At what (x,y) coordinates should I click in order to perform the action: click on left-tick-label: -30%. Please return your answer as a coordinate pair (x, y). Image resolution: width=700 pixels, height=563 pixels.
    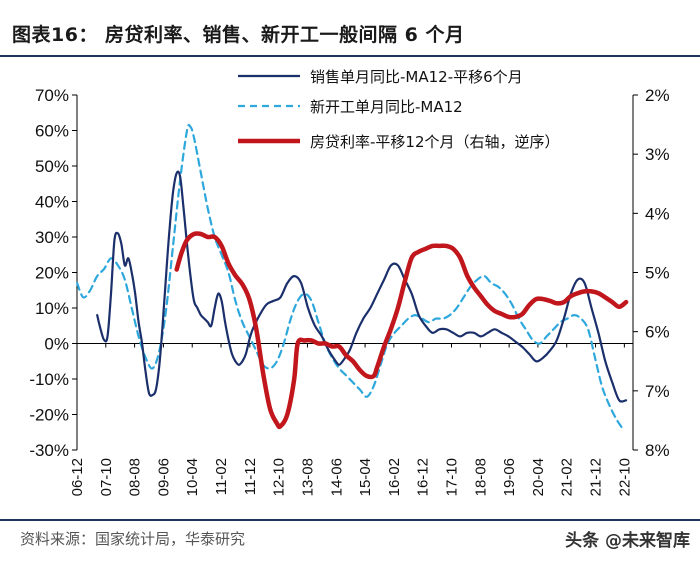
    Looking at the image, I should click on (49, 450).